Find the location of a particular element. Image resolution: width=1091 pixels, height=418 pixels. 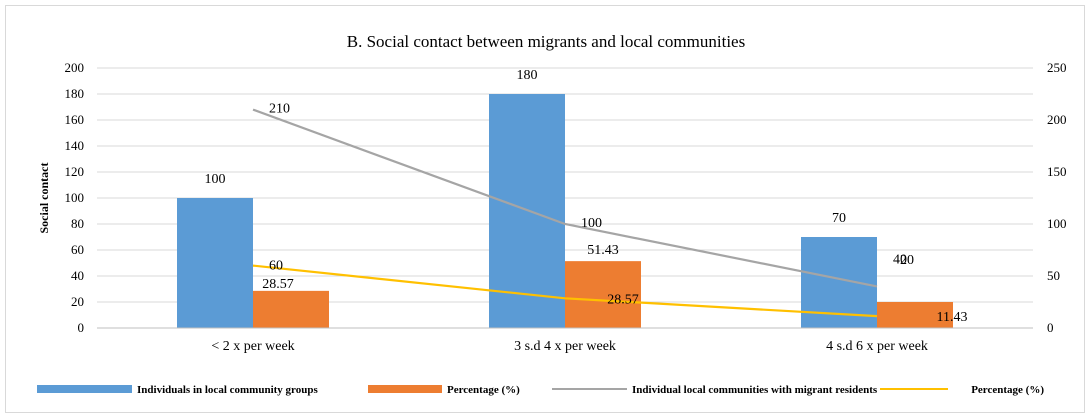

series-line is located at coordinates (565, 291).